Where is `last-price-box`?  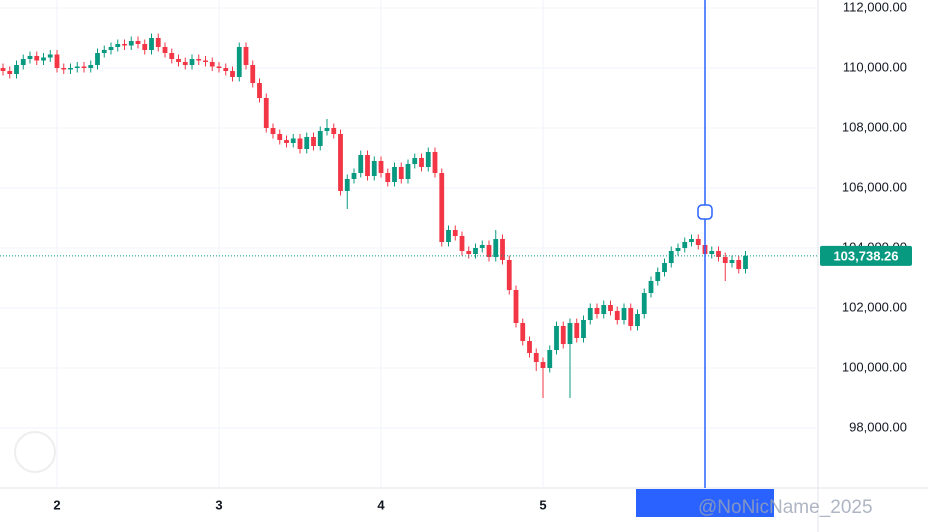
last-price-box is located at coordinates (866, 255).